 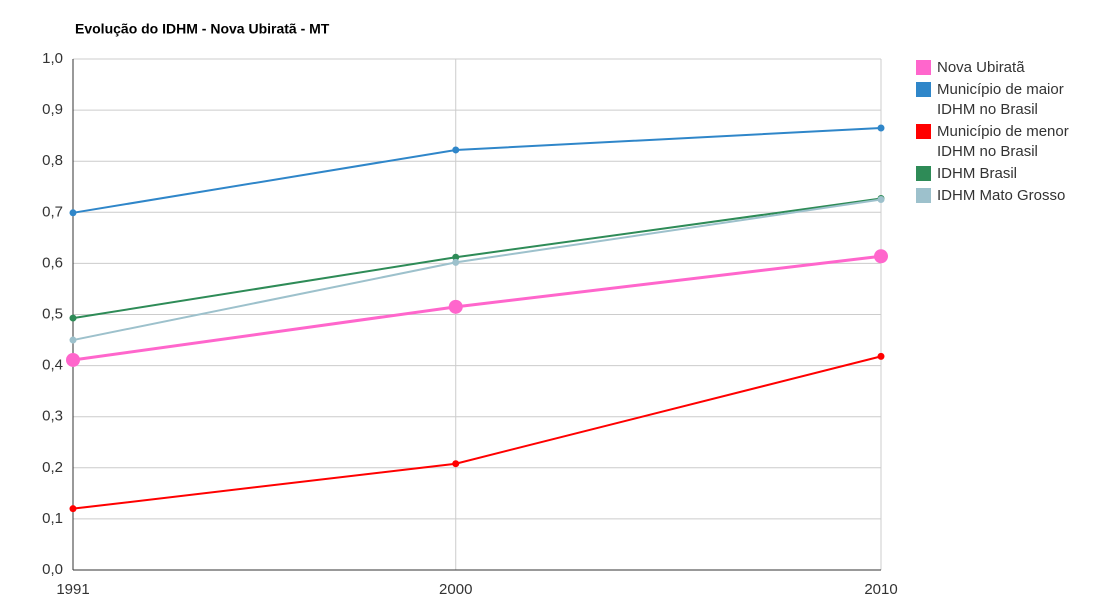 I want to click on legend-item: IDHM Brasil, so click(x=1011, y=174).